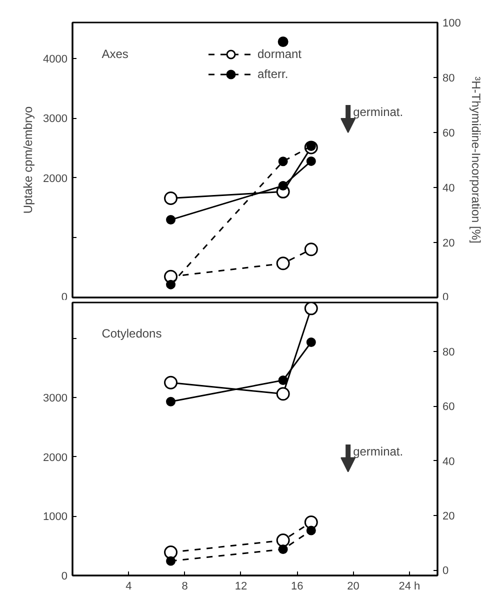  Describe the element at coordinates (451, 24) in the screenshot. I see `y2-tick-label: 100` at that location.